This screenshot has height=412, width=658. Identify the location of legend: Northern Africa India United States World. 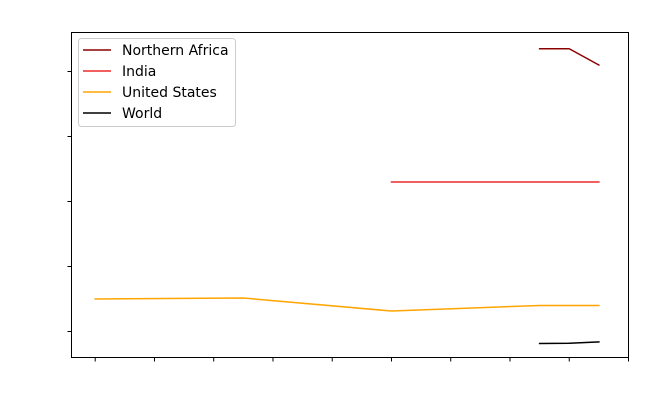
(157, 82).